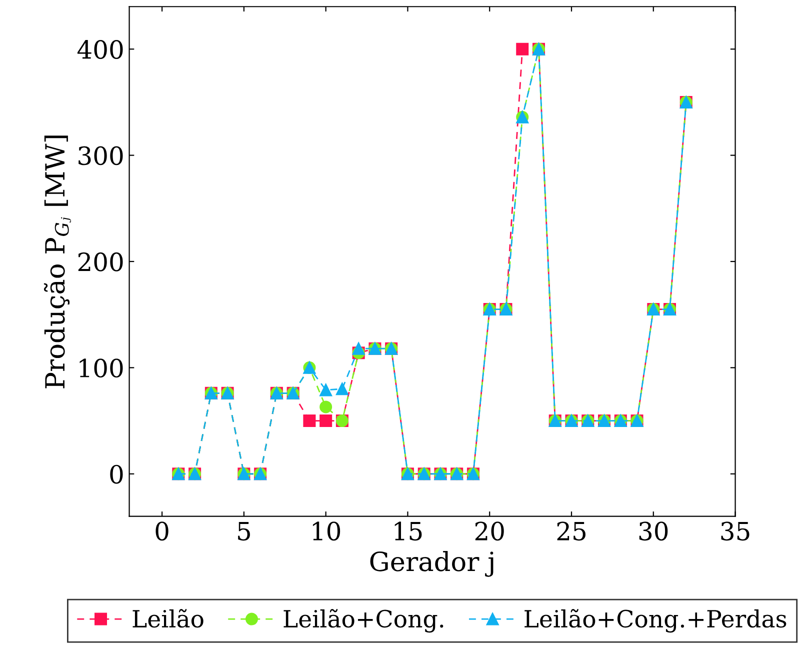 Image resolution: width=808 pixels, height=662 pixels. I want to click on x-tick-label: 20, so click(489, 531).